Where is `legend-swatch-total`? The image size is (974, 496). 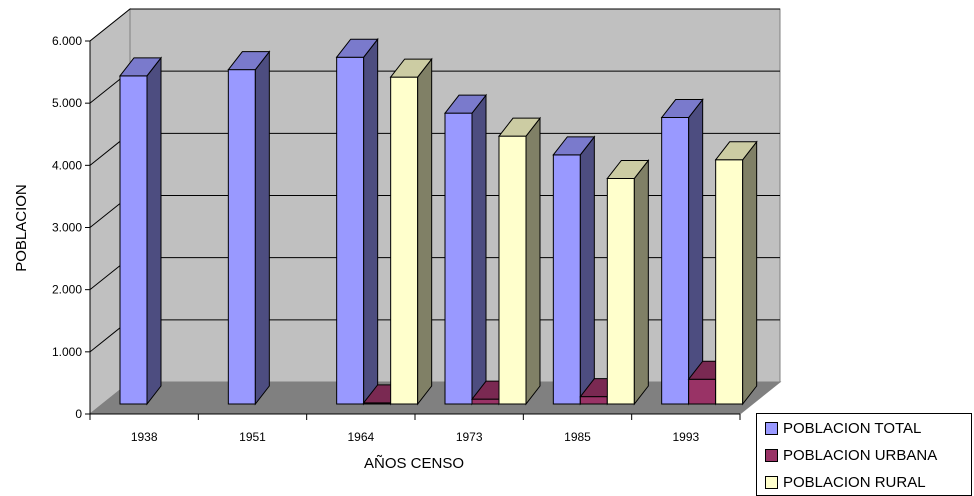 legend-swatch-total is located at coordinates (771, 428).